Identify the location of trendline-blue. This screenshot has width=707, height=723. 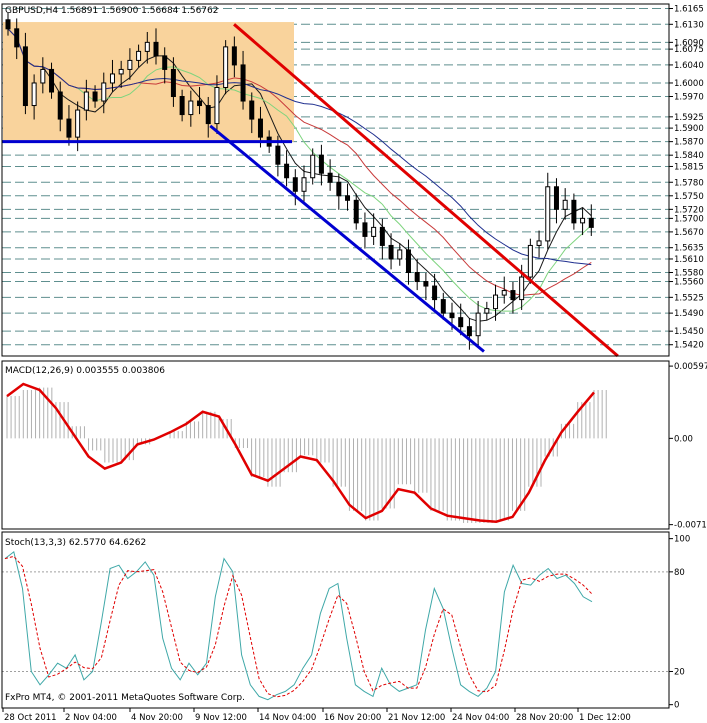
(347, 238).